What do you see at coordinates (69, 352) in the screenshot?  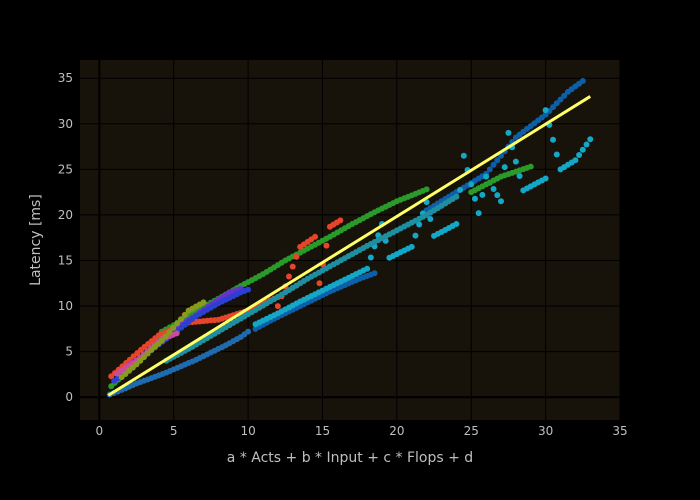 I see `y-tick-label: 5` at bounding box center [69, 352].